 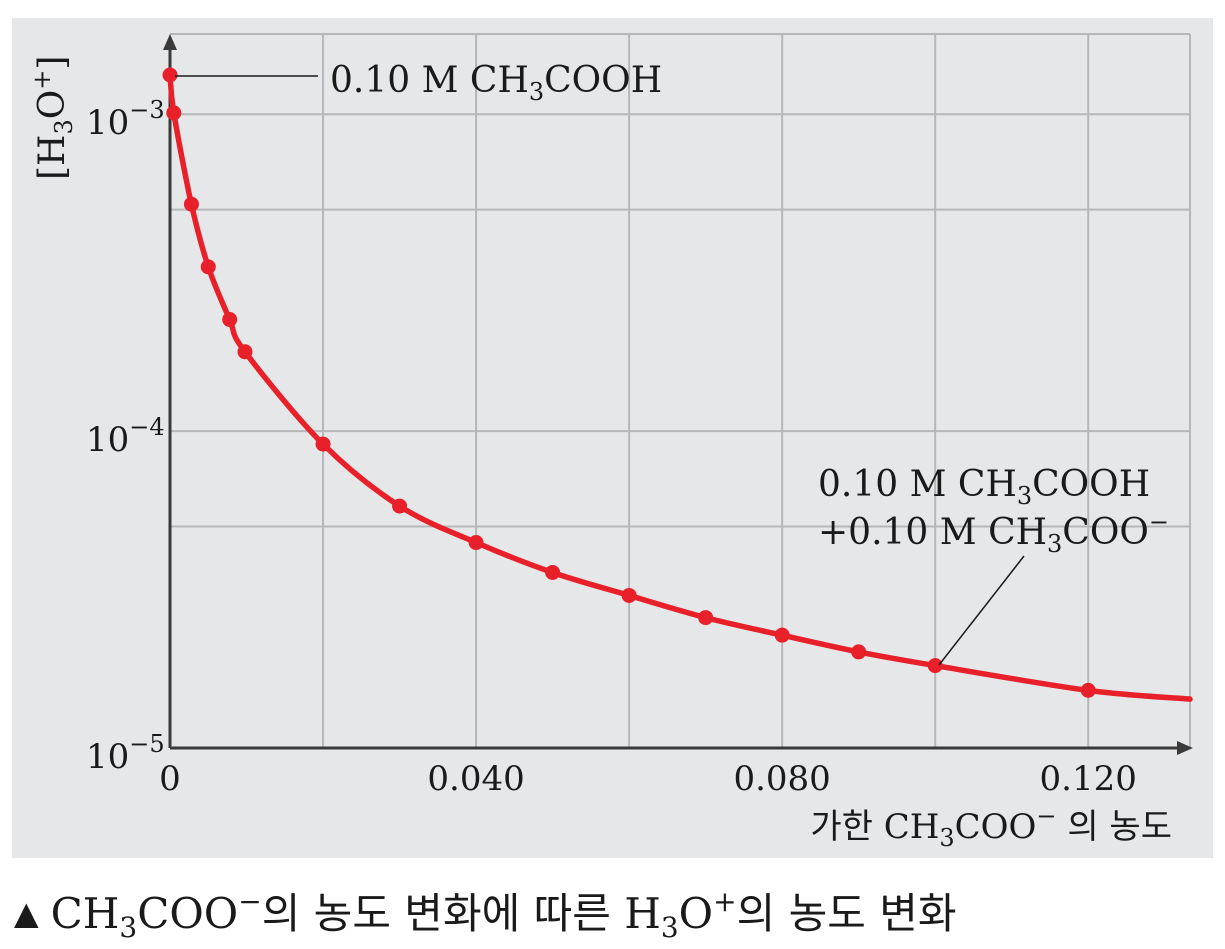 What do you see at coordinates (485, 914) in the screenshot?
I see `figure-caption: ▲ CH3COO−의 농도 변화에 따른 H3O+의 농도 변화` at bounding box center [485, 914].